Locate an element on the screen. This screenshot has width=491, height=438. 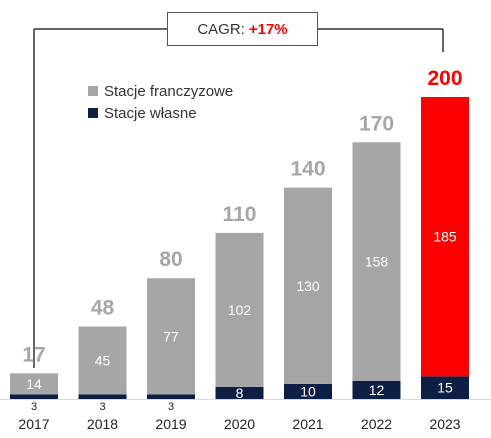
legend-swatch-franchise is located at coordinates (93, 91).